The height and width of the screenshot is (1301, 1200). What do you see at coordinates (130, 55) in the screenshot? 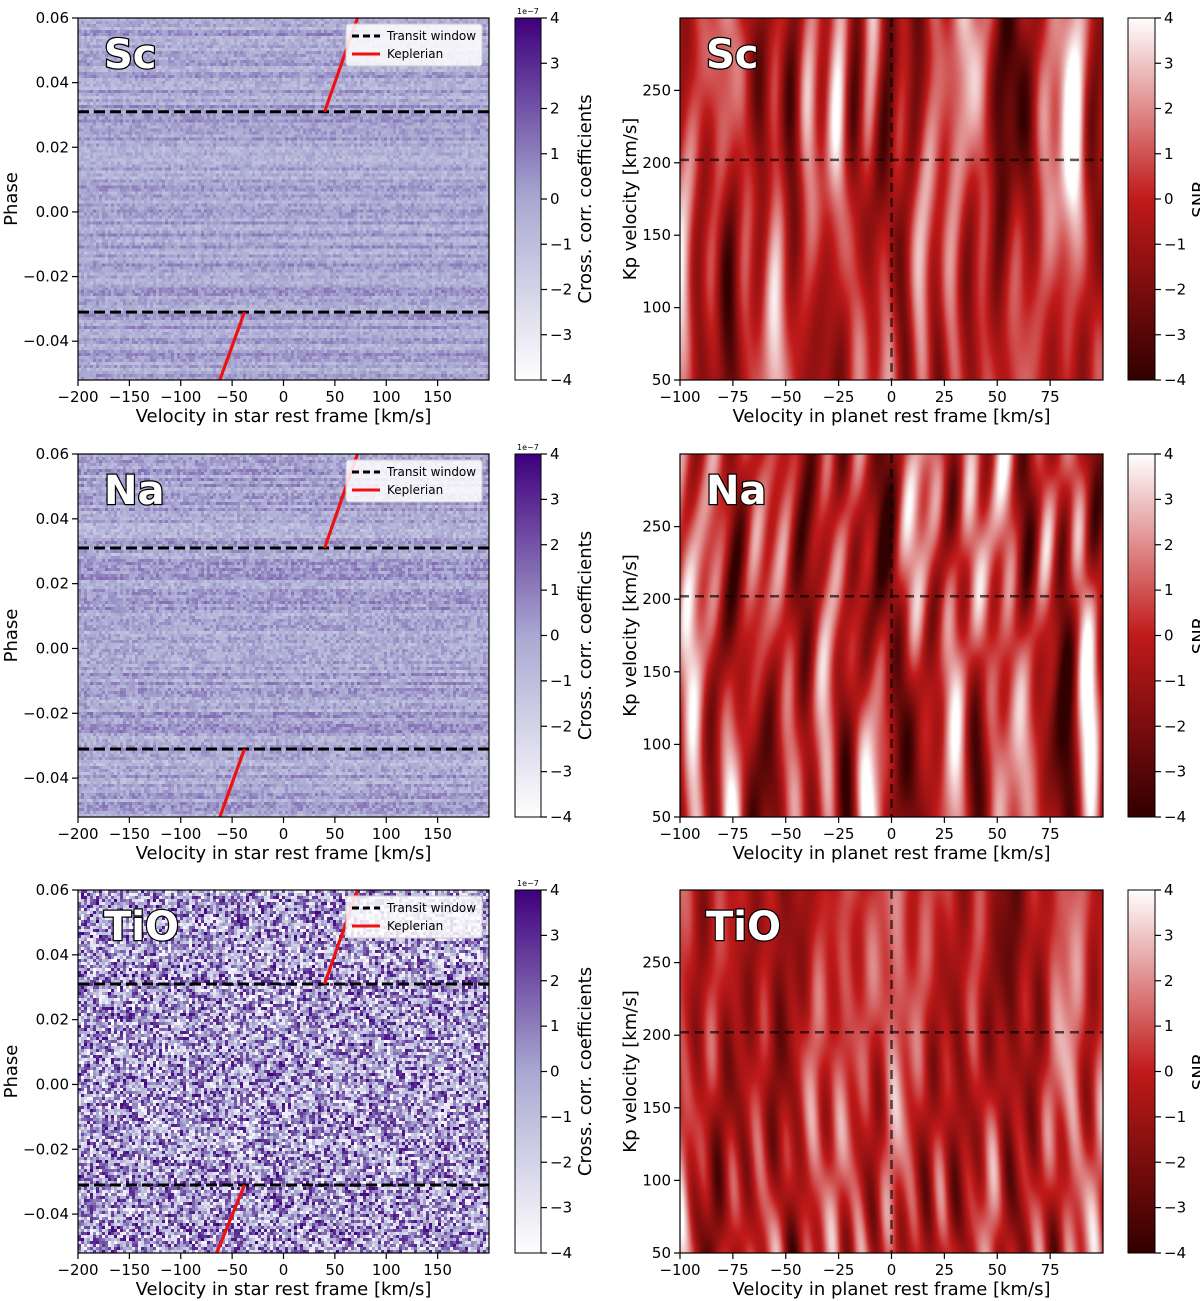
I see `species-label: Sc` at bounding box center [130, 55].